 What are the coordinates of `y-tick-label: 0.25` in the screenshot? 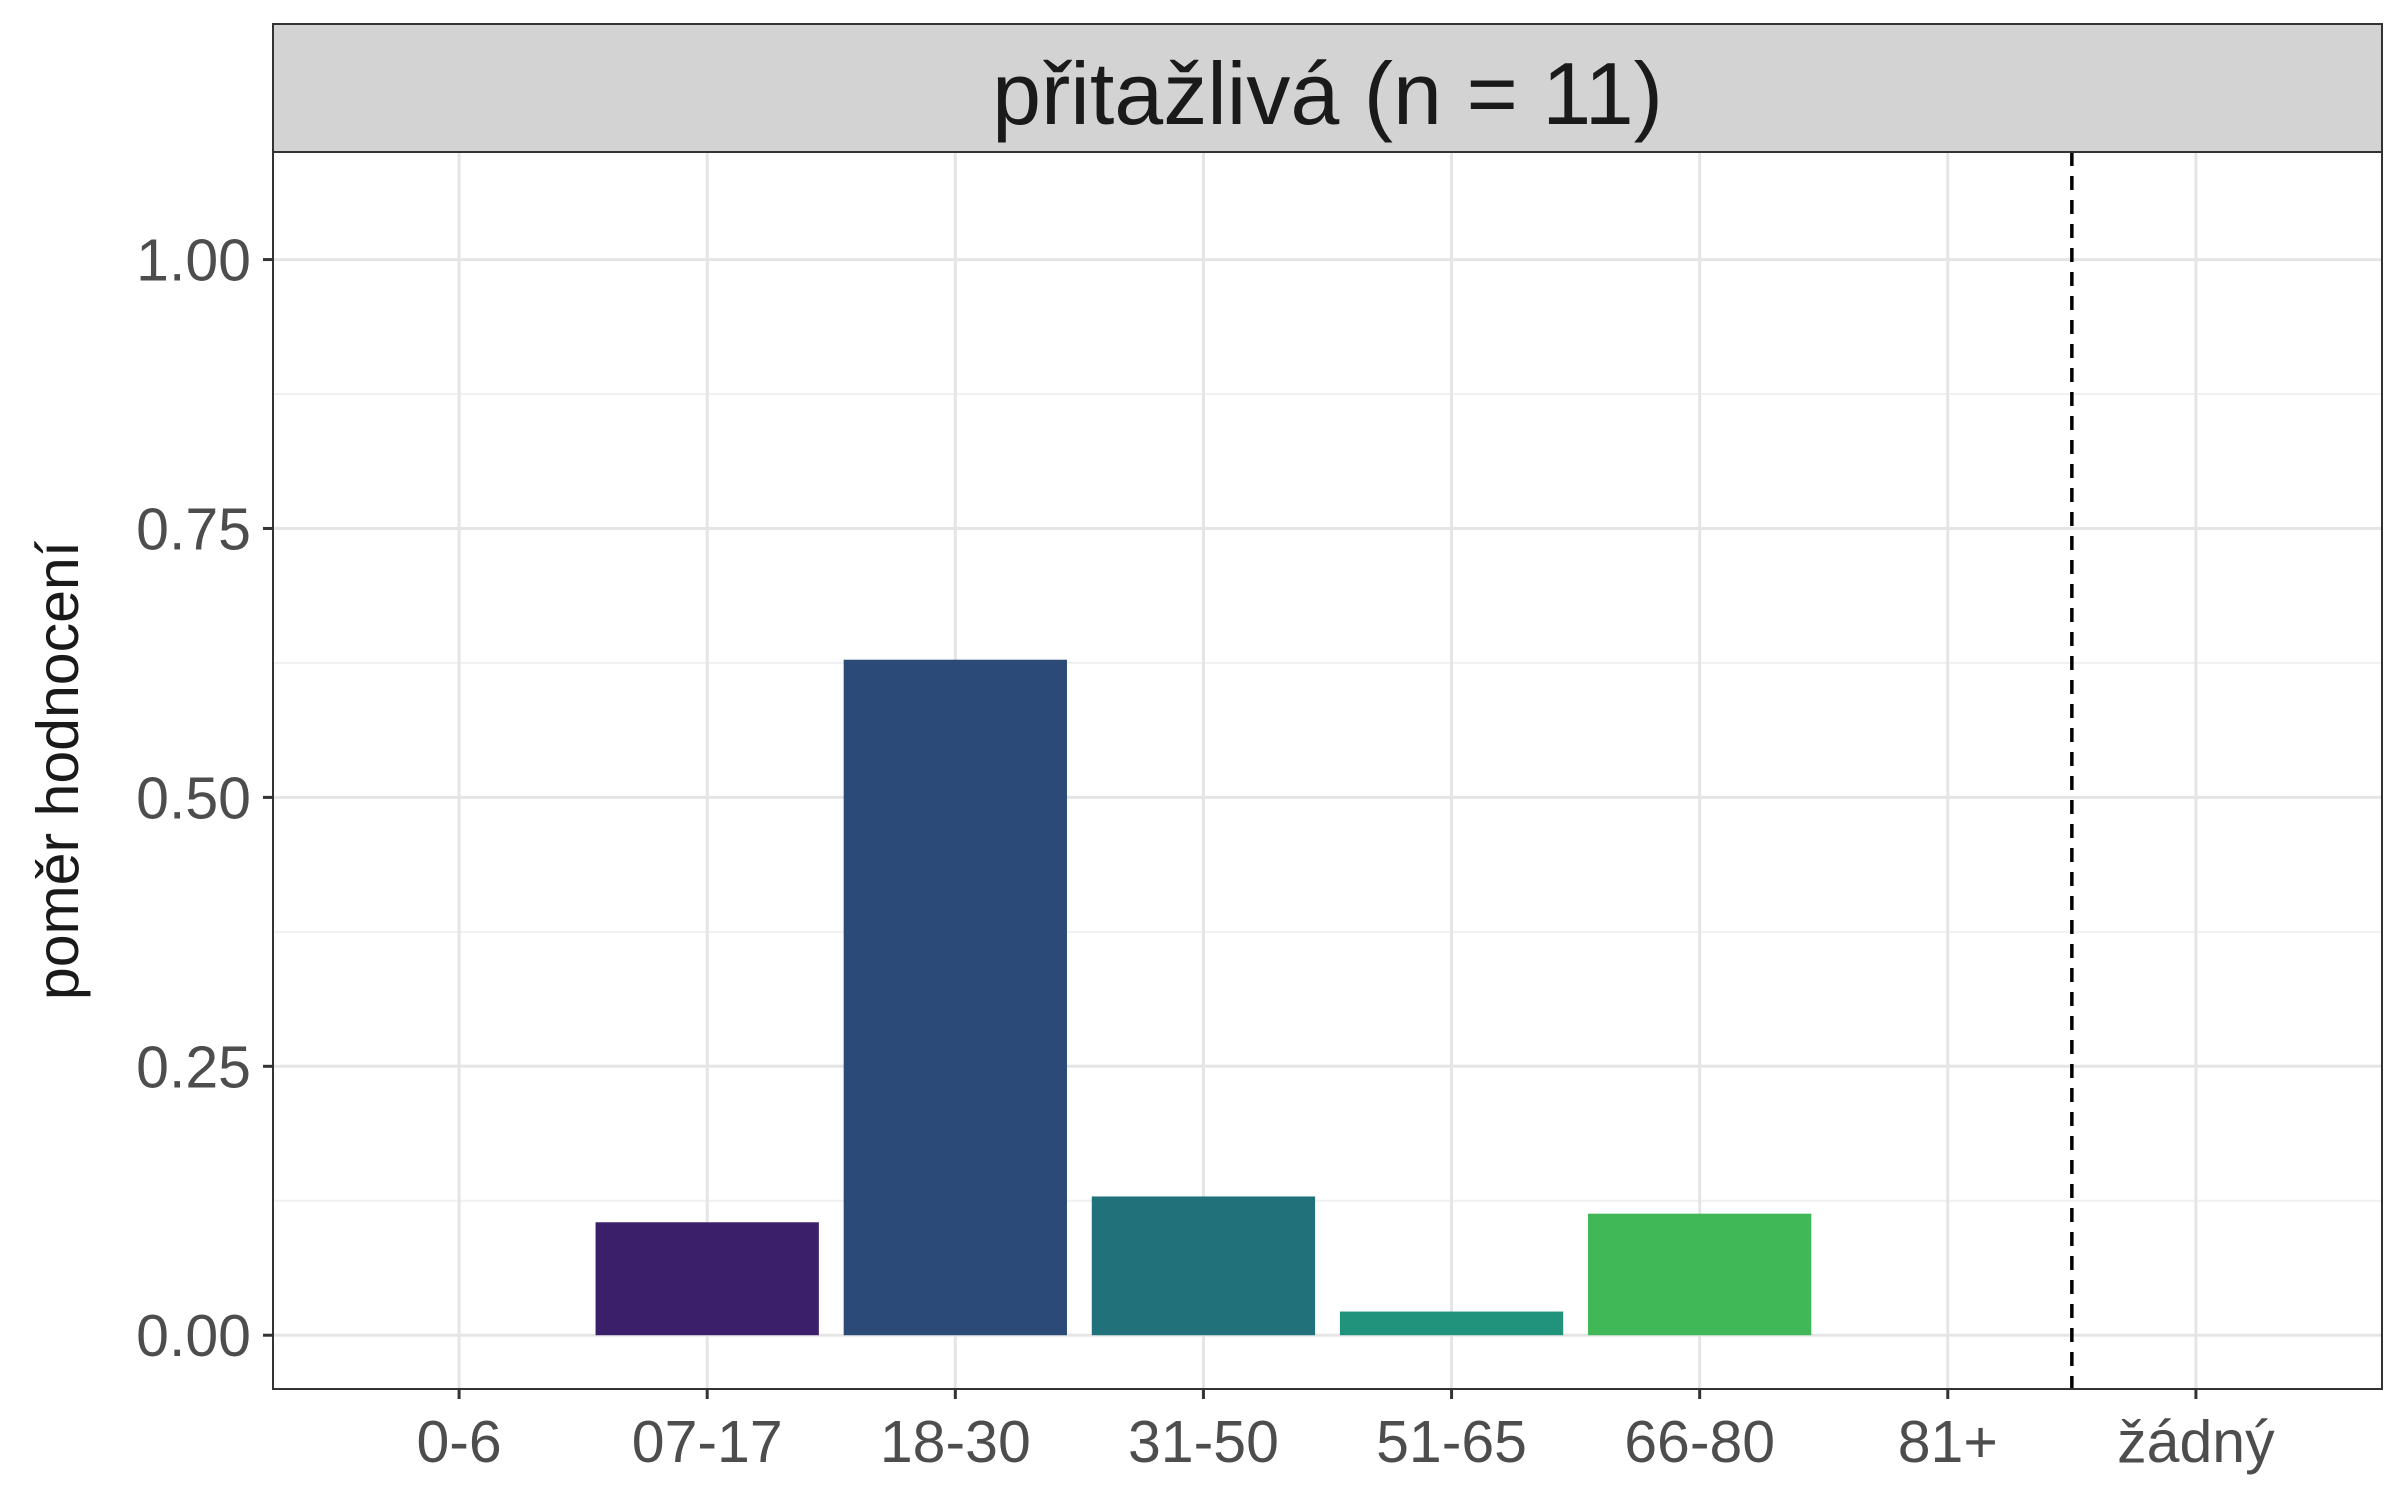 It's located at (193, 1067).